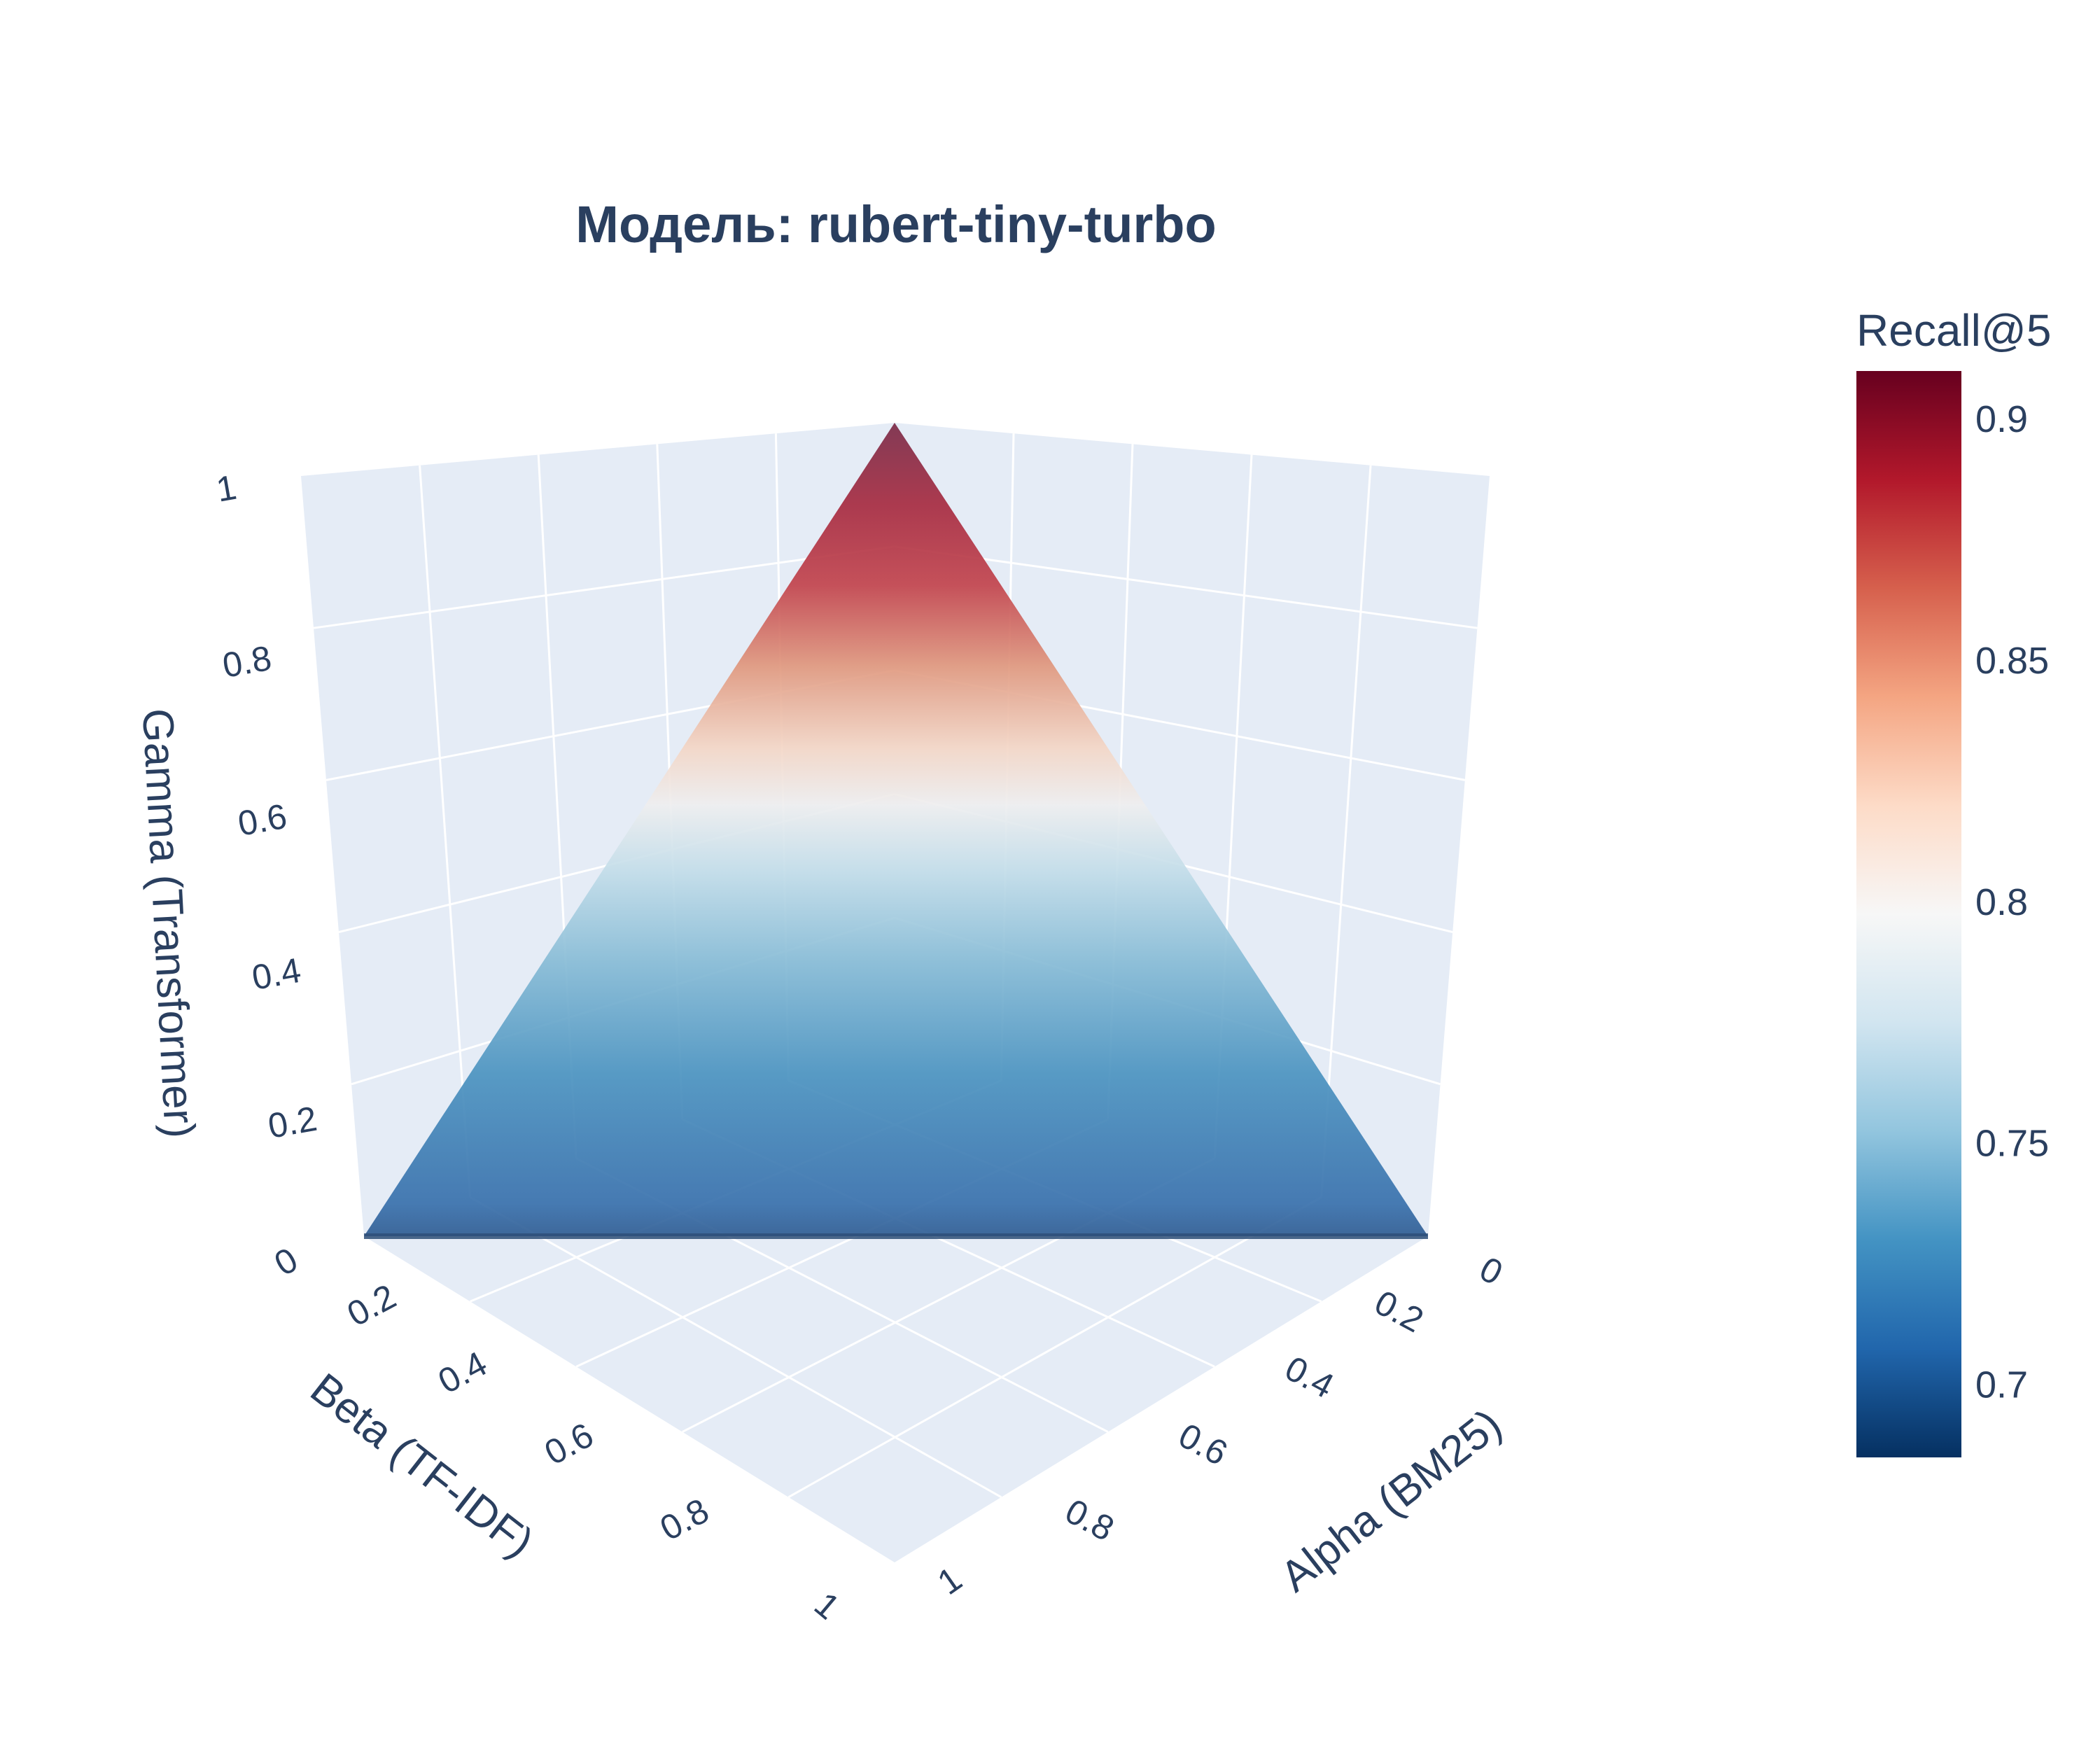  What do you see at coordinates (569, 1444) in the screenshot?
I see `y-tick-3: 0.6` at bounding box center [569, 1444].